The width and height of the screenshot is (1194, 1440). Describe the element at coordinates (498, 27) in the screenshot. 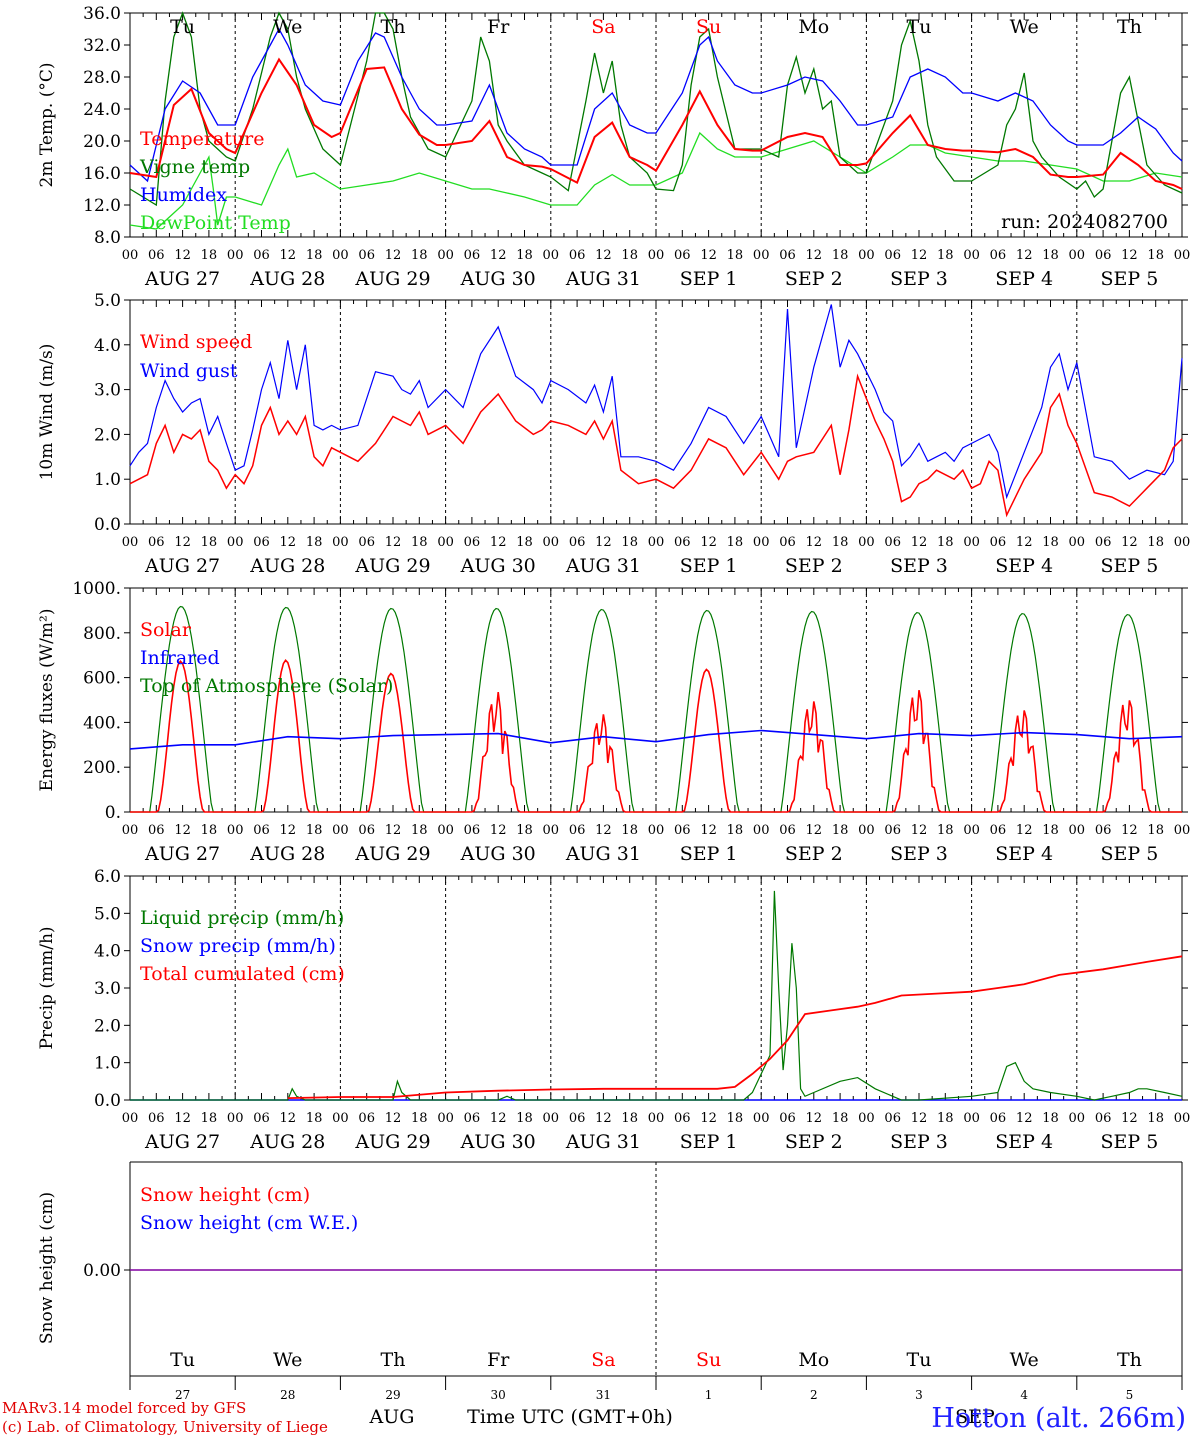

I see `weekday-label: Fr` at that location.